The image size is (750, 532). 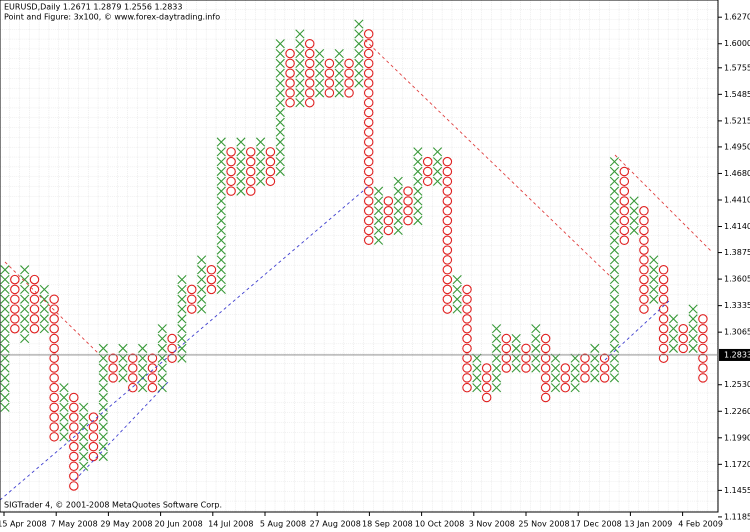 What do you see at coordinates (596, 524) in the screenshot?
I see `x-tick-label: 17 Dec 2008` at bounding box center [596, 524].